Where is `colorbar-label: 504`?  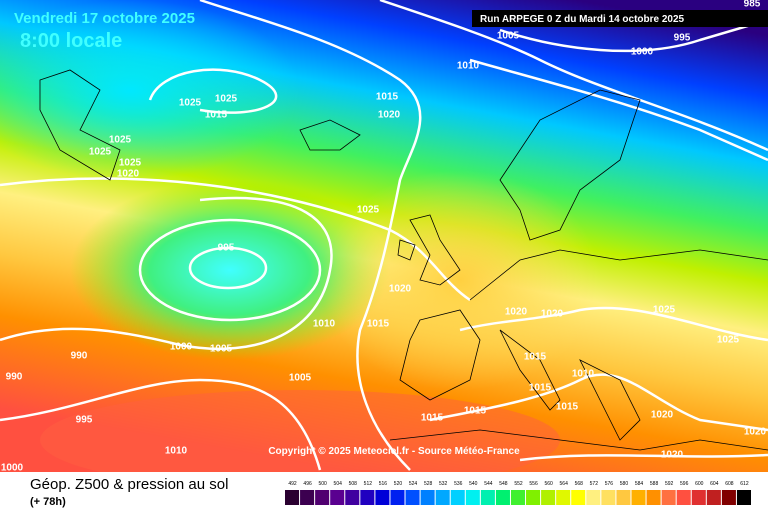
colorbar-label: 504 is located at coordinates (338, 484).